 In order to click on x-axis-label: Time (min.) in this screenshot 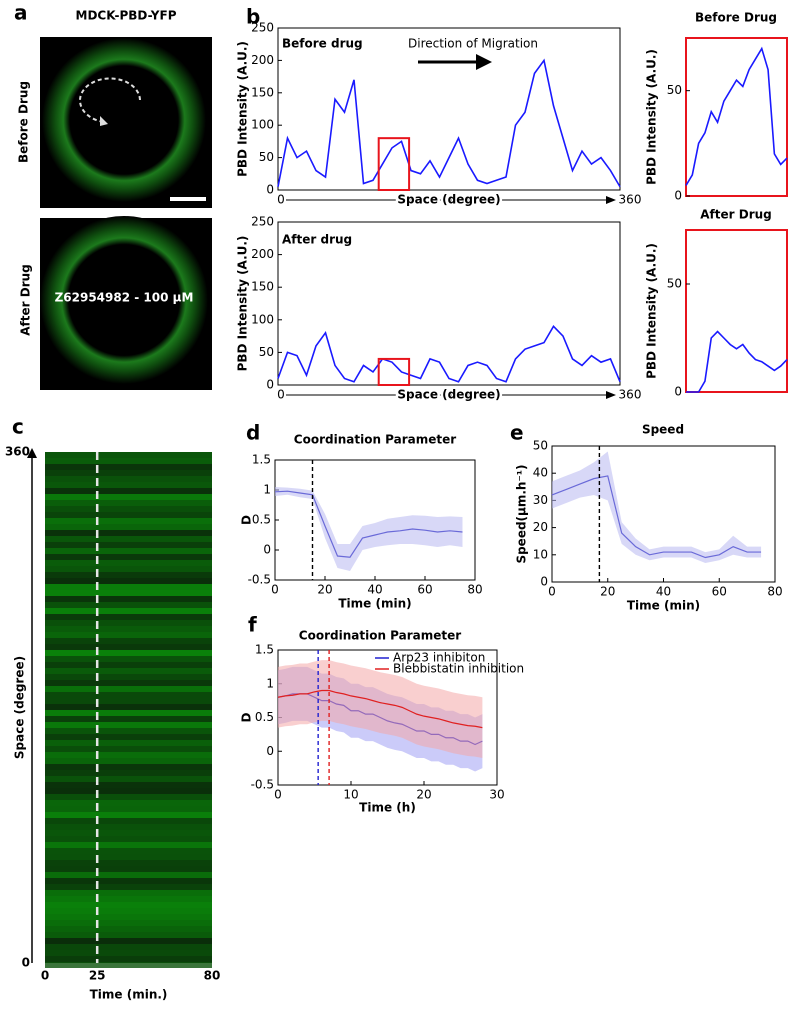, I will do `click(129, 995)`.